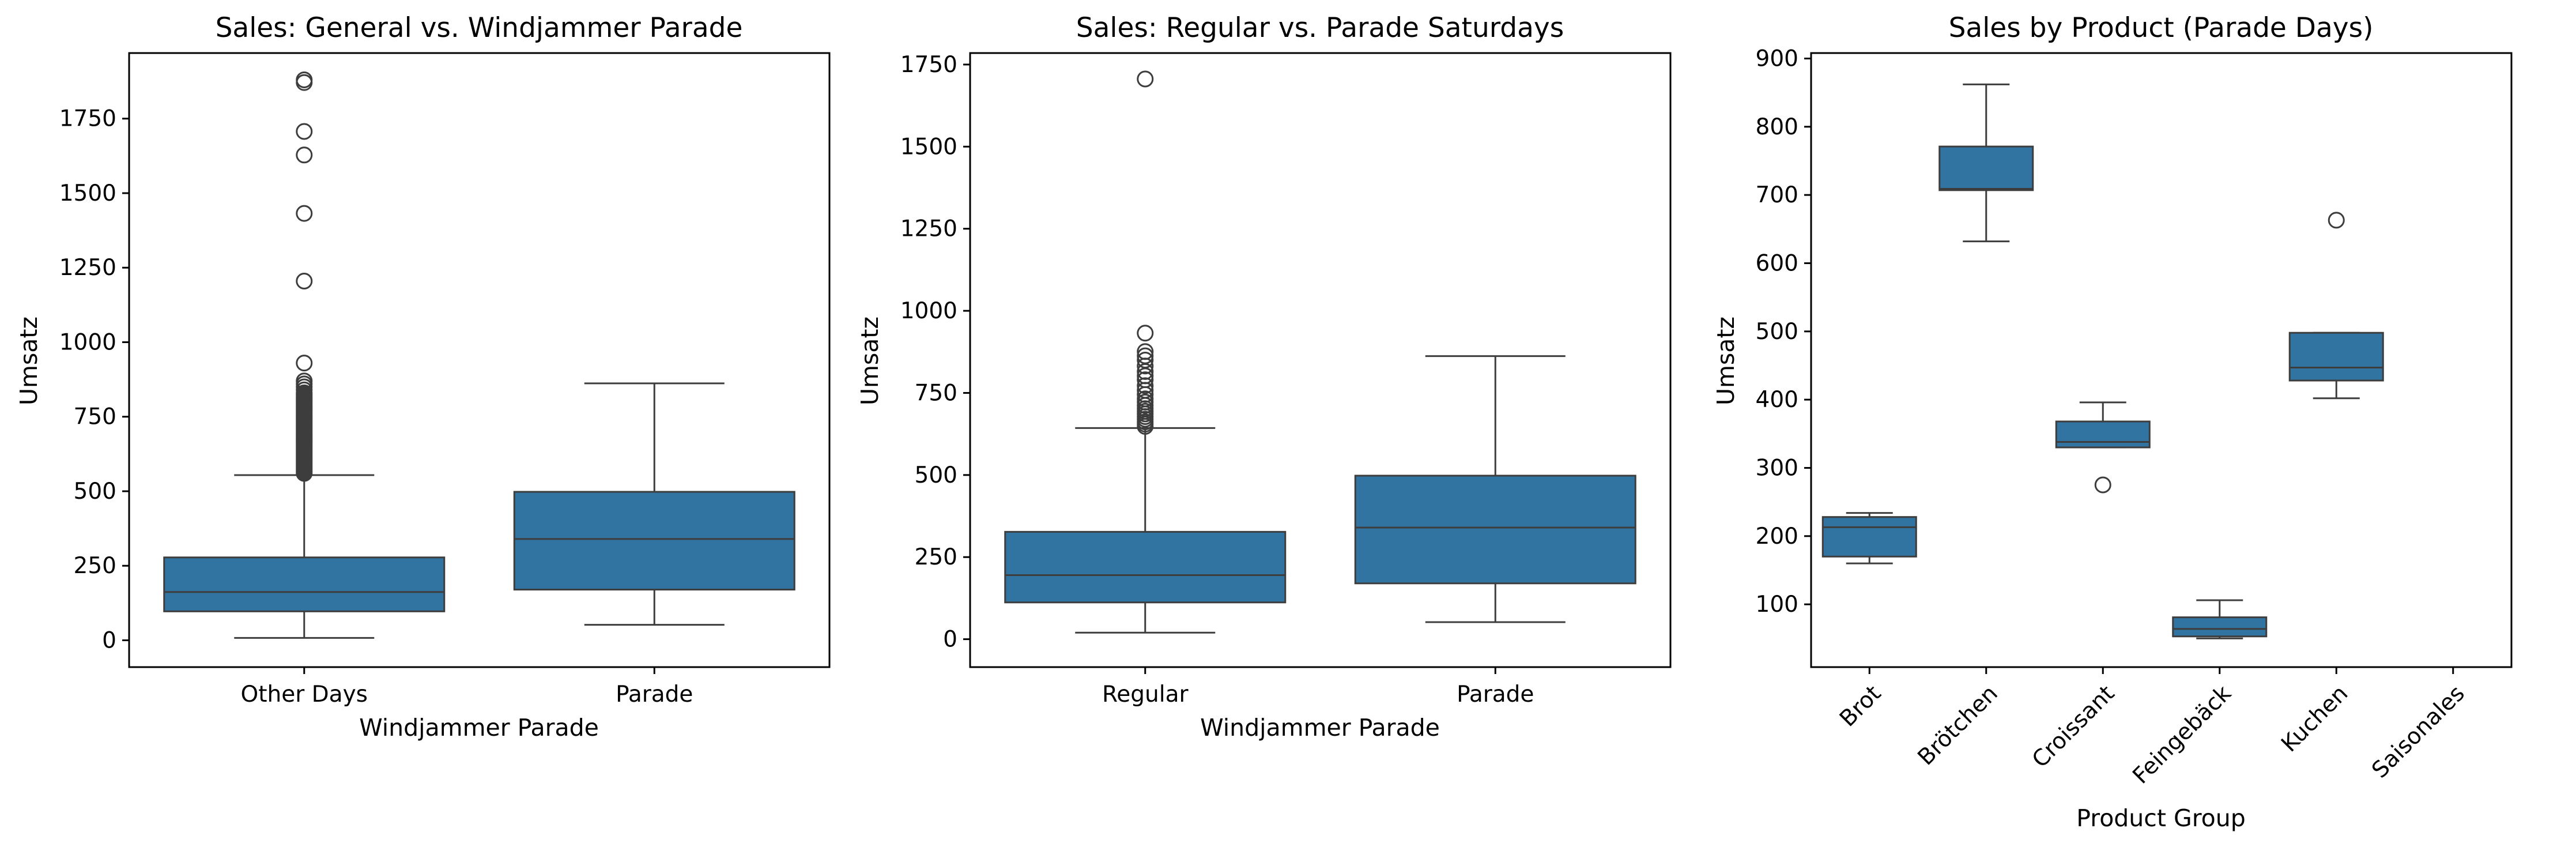 The height and width of the screenshot is (847, 2576). Describe the element at coordinates (1777, 536) in the screenshot. I see `y-tick-label: 200` at that location.